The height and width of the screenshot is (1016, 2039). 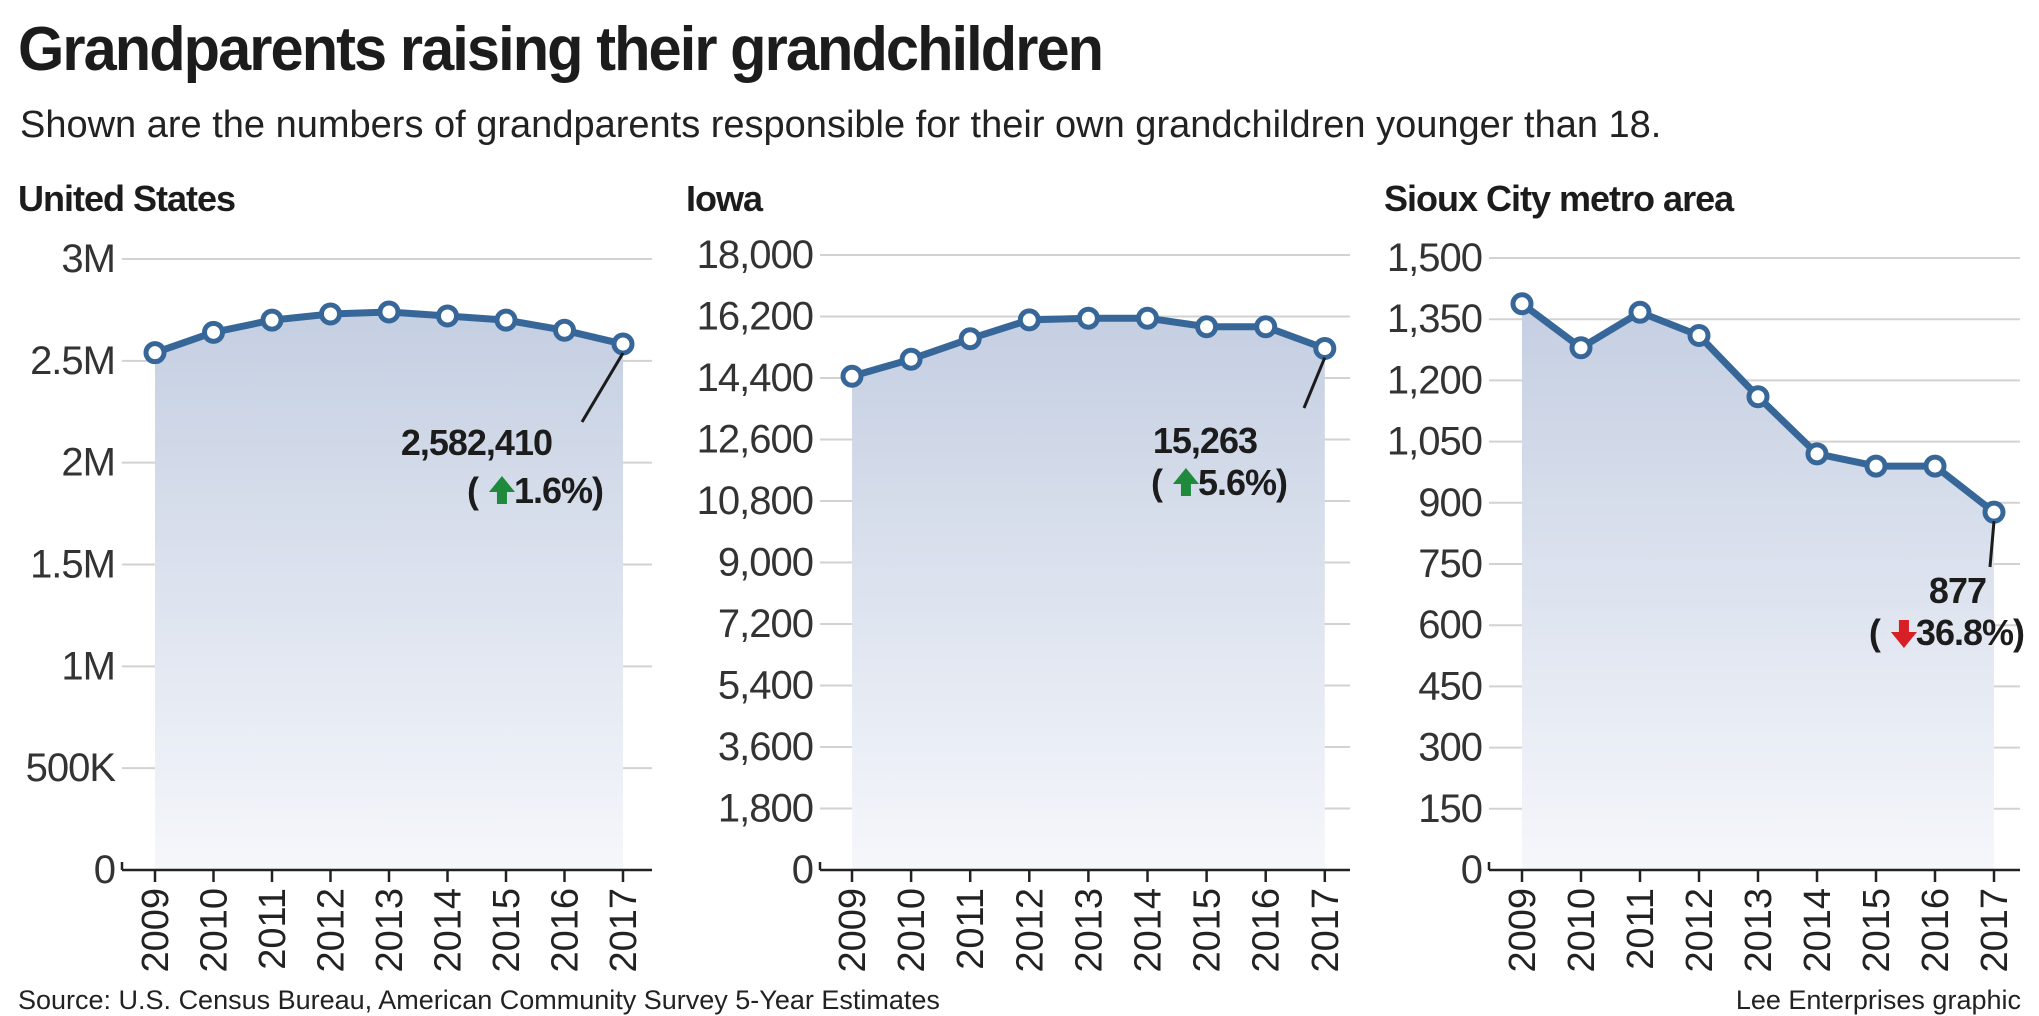 I want to click on y-tick-label: 1,350, so click(x=1434, y=319).